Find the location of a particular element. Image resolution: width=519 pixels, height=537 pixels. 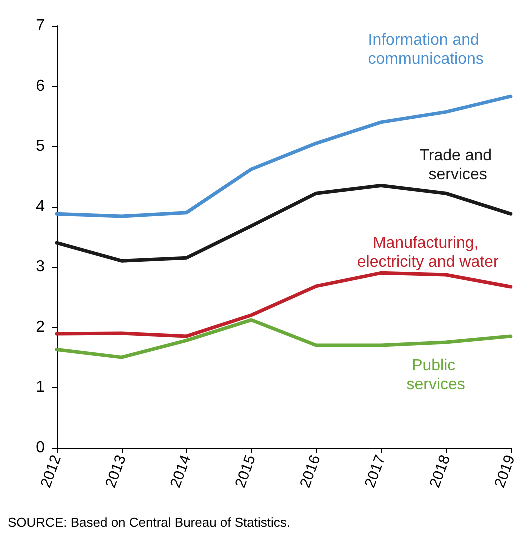

x-tick-label: 2017 is located at coordinates (376, 471).